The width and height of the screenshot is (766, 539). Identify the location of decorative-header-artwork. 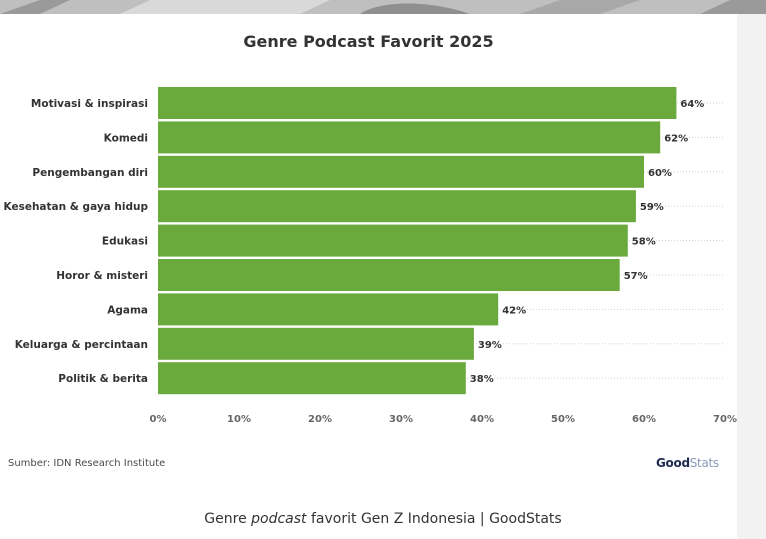
(383, 7).